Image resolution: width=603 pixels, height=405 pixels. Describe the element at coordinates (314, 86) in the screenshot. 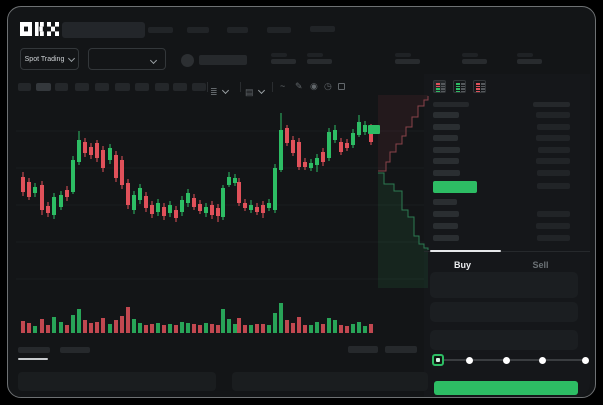

I see `snapshot-icon: ◉` at that location.